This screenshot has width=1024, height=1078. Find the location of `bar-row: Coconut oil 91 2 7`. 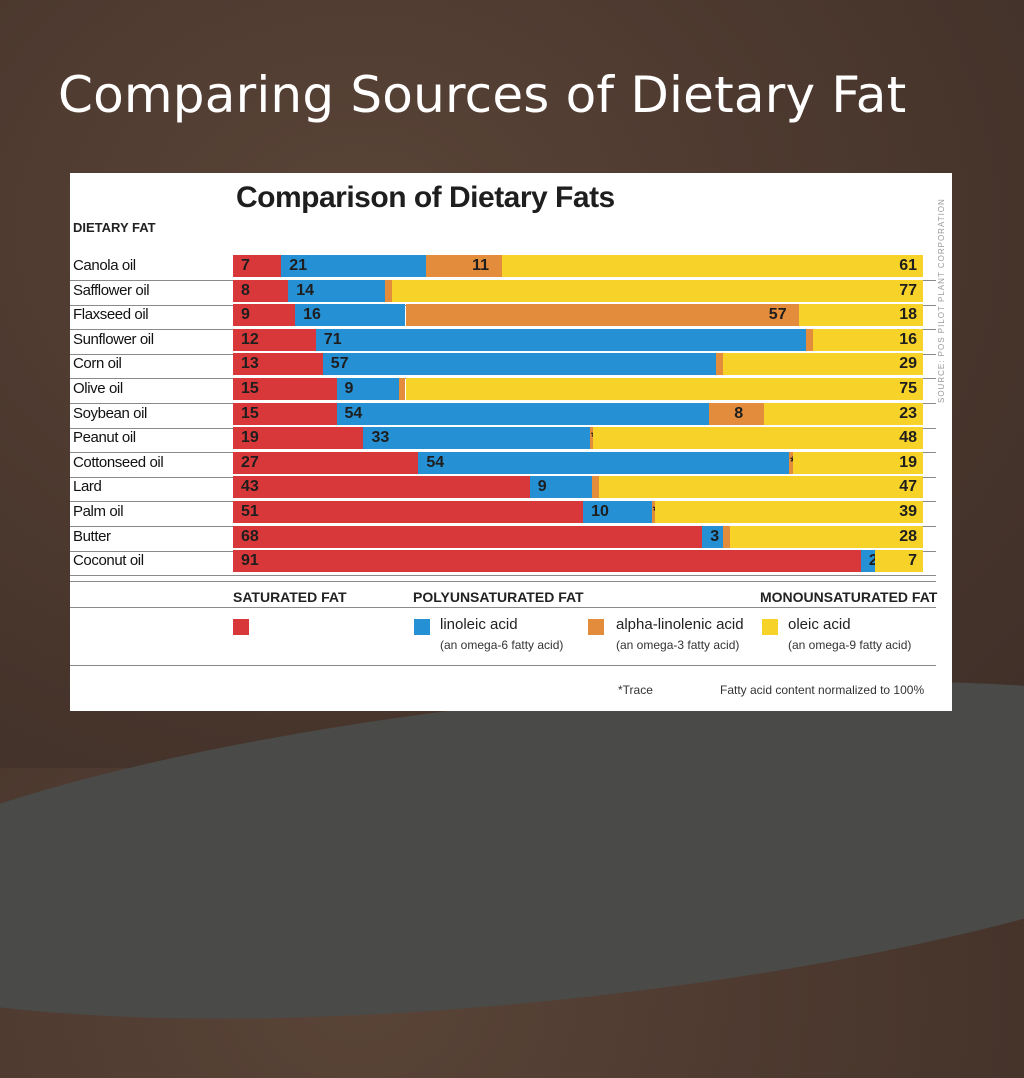

bar-row: Coconut oil 91 2 7 is located at coordinates (503, 563).